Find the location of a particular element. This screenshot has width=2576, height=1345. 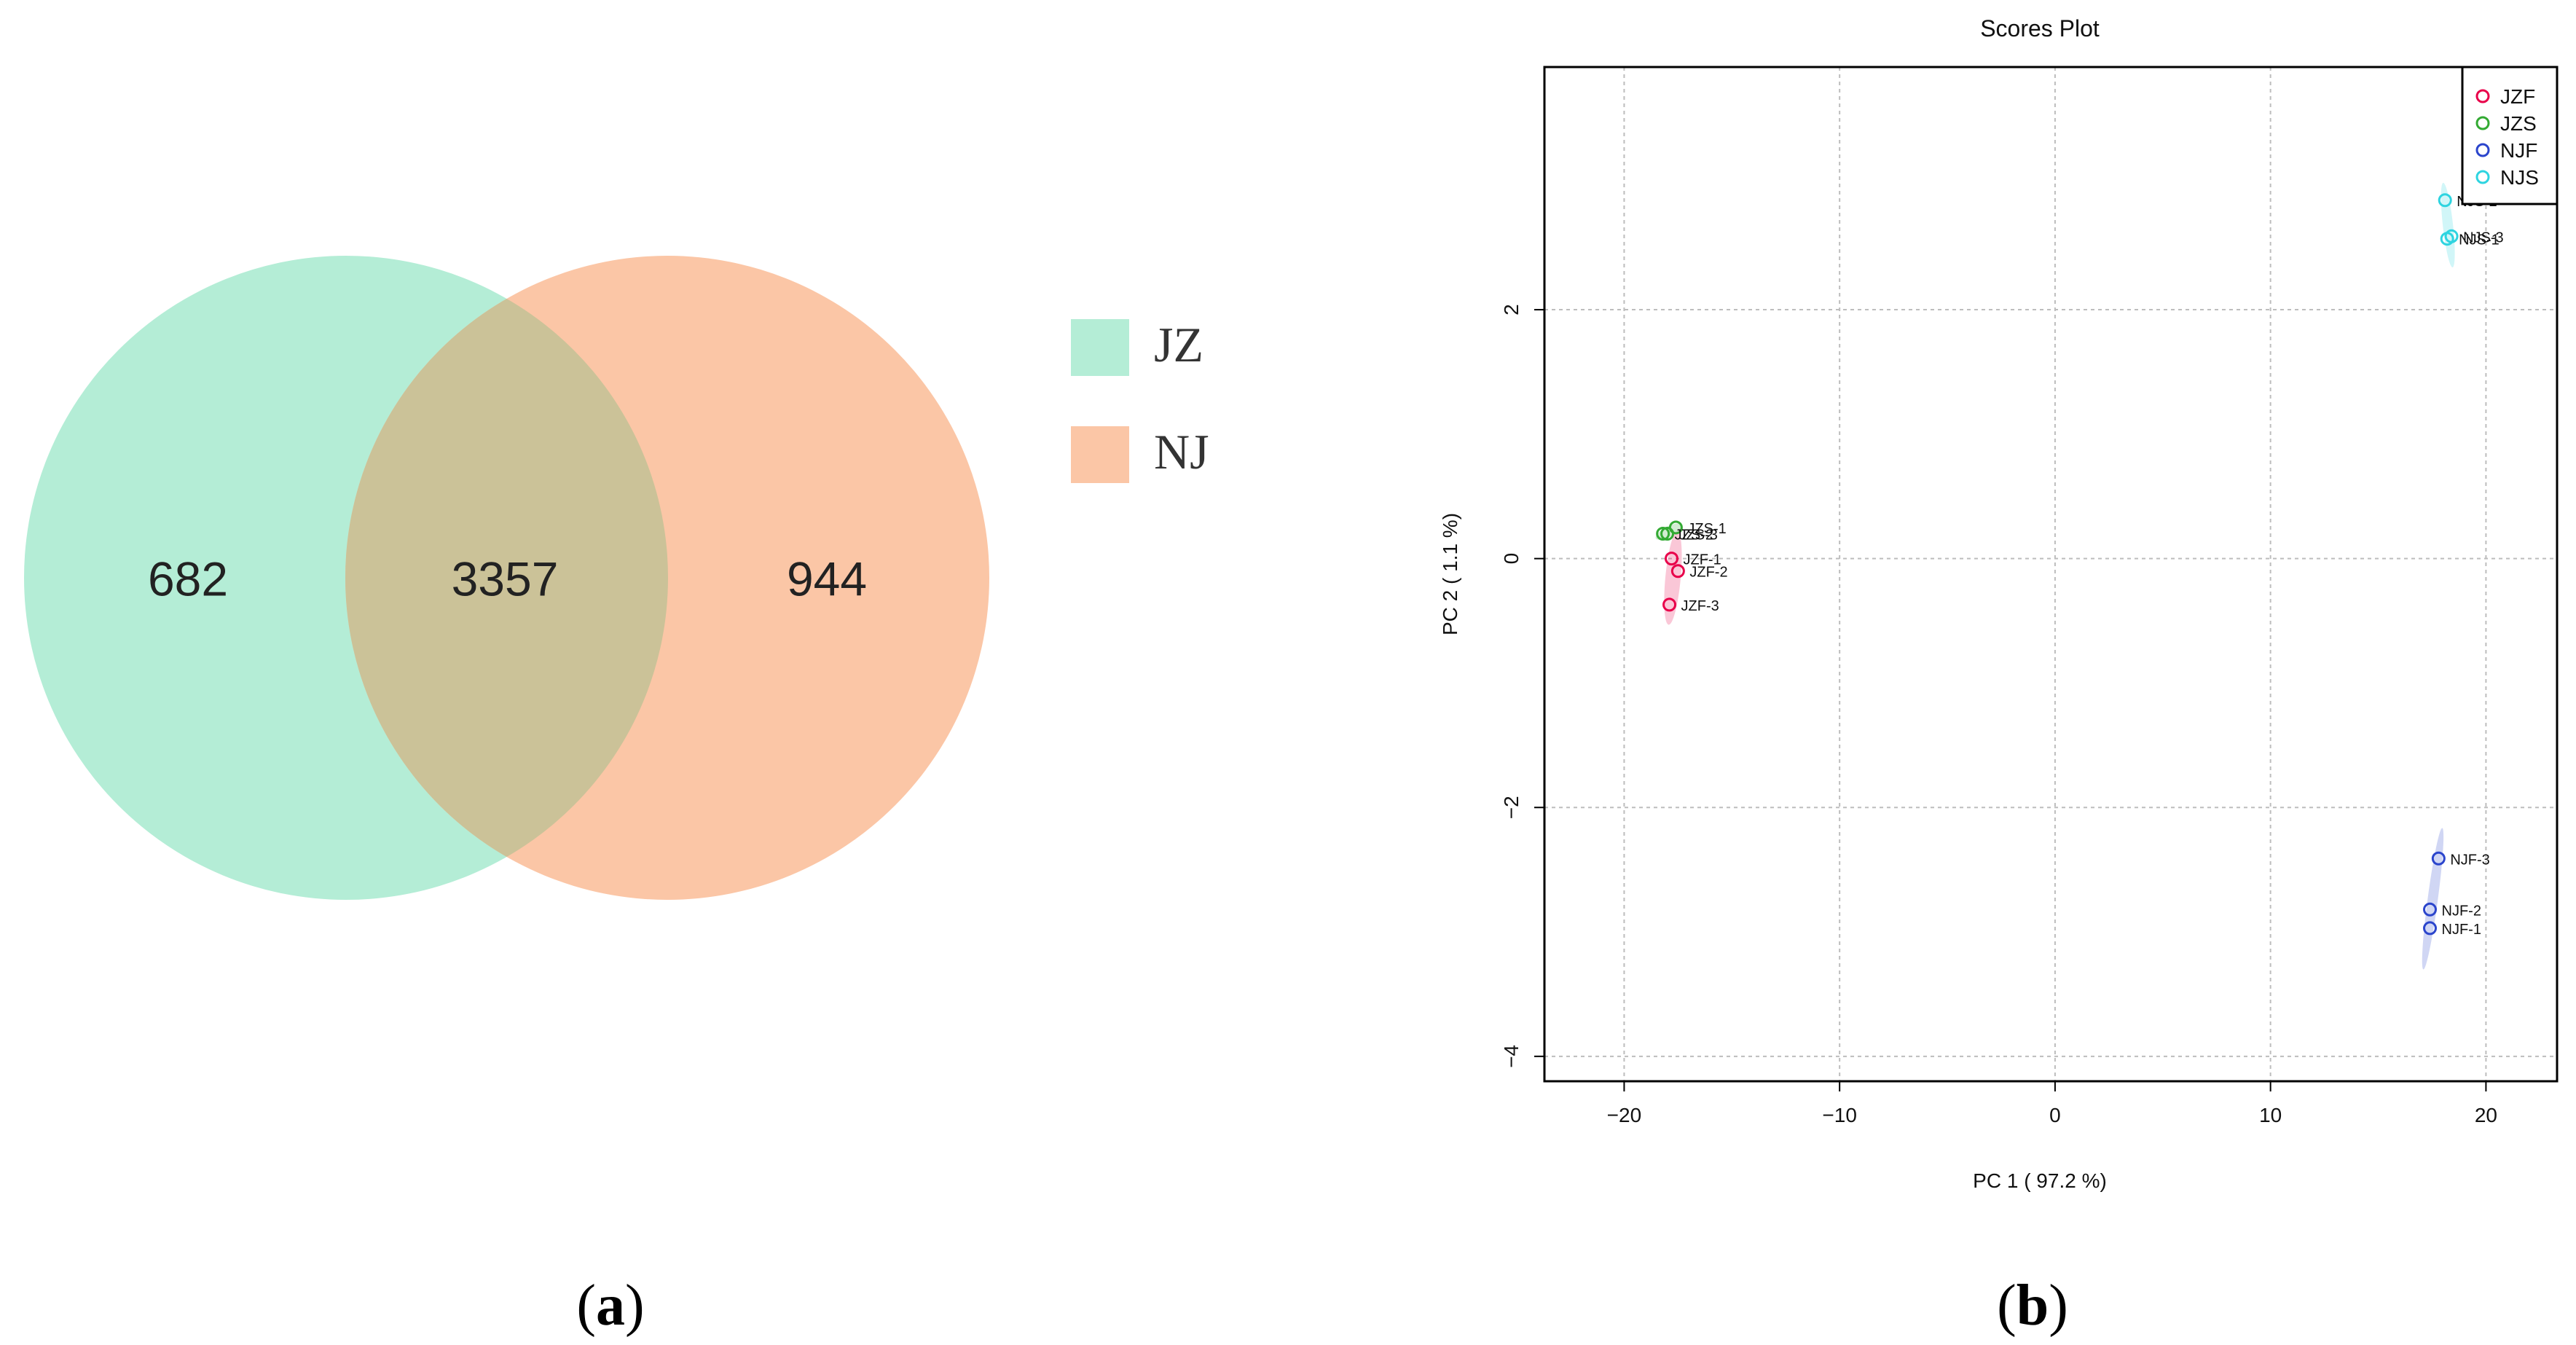

panel-b-caption: (b) is located at coordinates (2032, 1306).